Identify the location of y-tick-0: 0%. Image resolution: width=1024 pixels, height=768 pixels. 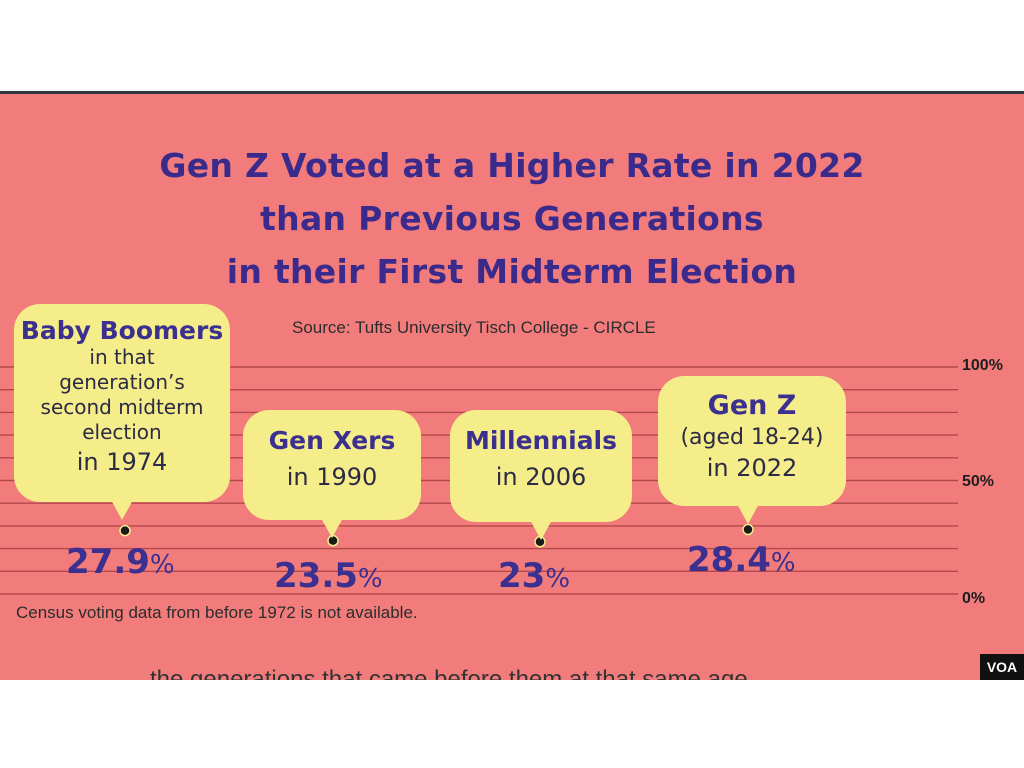
(974, 598).